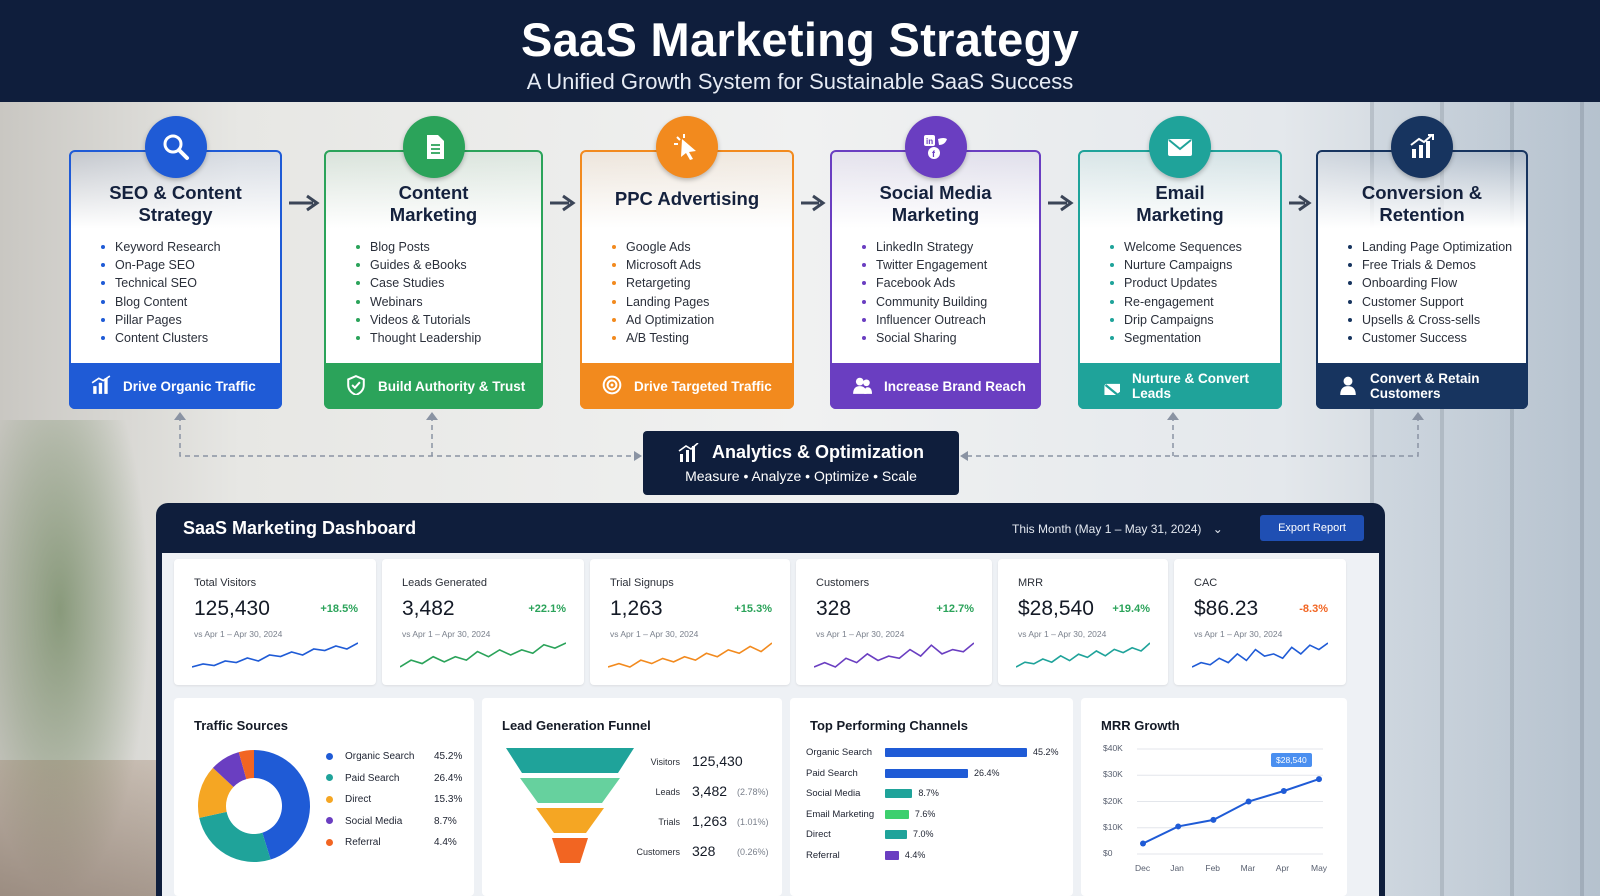 The height and width of the screenshot is (896, 1600). Describe the element at coordinates (363, 842) in the screenshot. I see `legend-label: Referral` at that location.